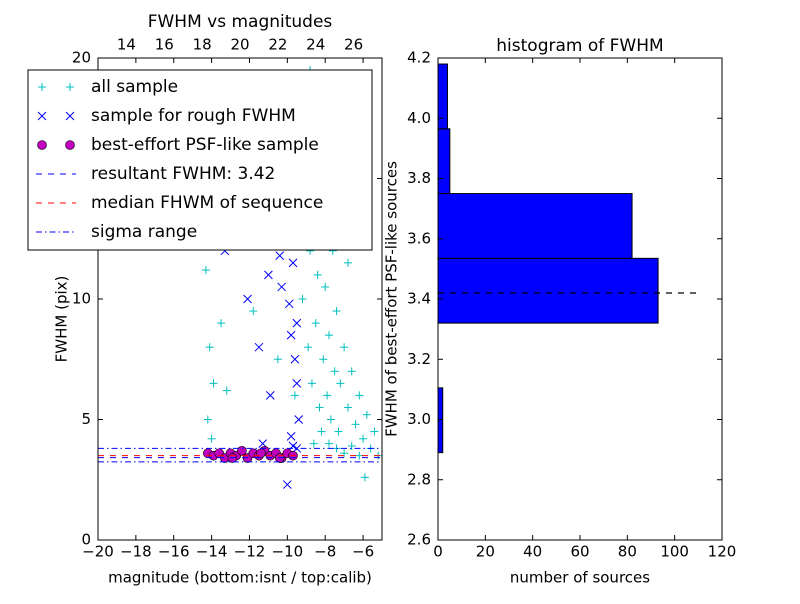  Describe the element at coordinates (438, 552) in the screenshot. I see `x-tick-label: 0` at that location.